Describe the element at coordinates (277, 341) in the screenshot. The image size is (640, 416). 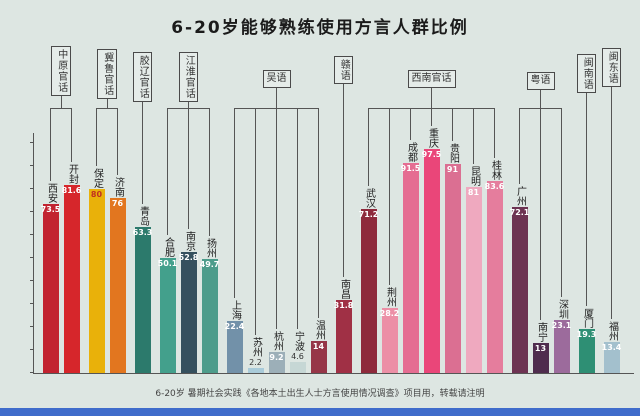
I see `city-label: 杭州` at that location.